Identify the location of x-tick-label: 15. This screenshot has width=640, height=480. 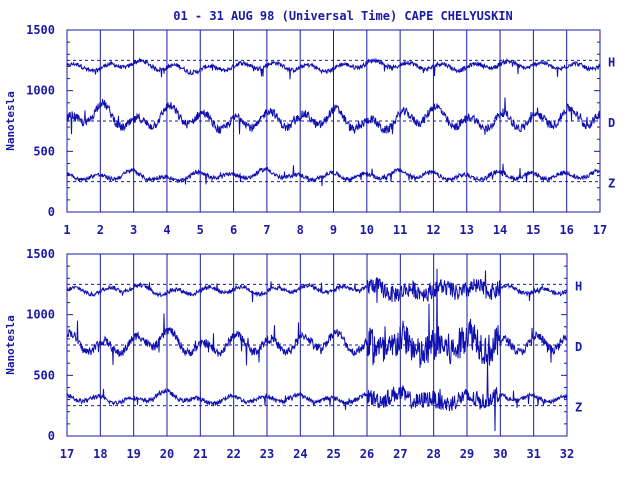
(533, 230).